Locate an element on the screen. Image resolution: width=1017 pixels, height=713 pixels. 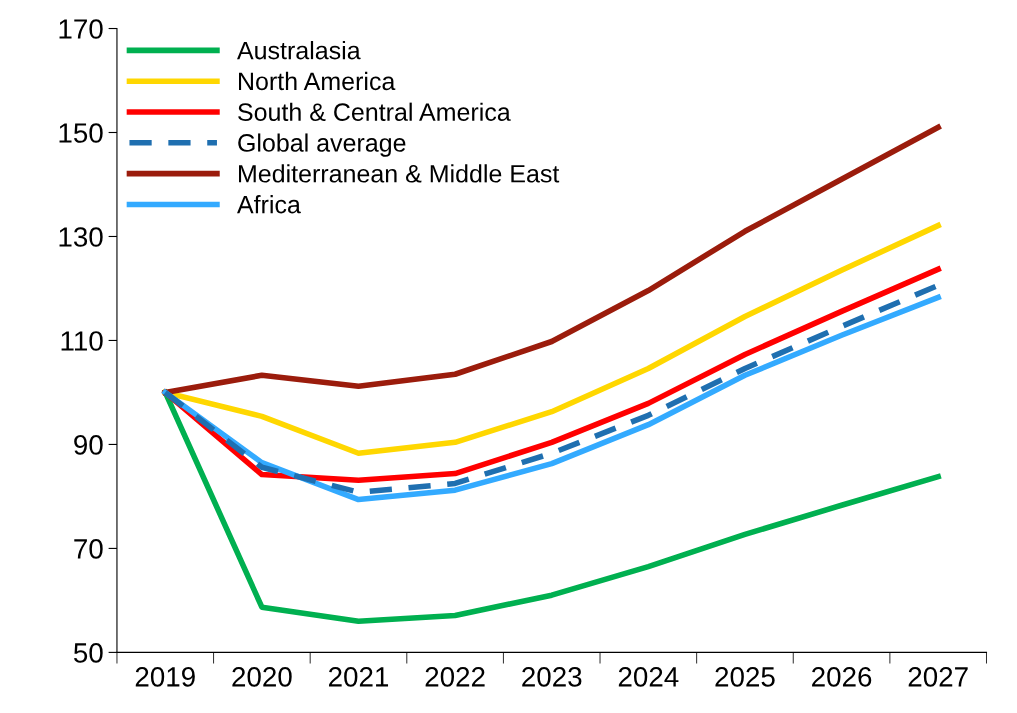
legend-label: Global average is located at coordinates (322, 145).